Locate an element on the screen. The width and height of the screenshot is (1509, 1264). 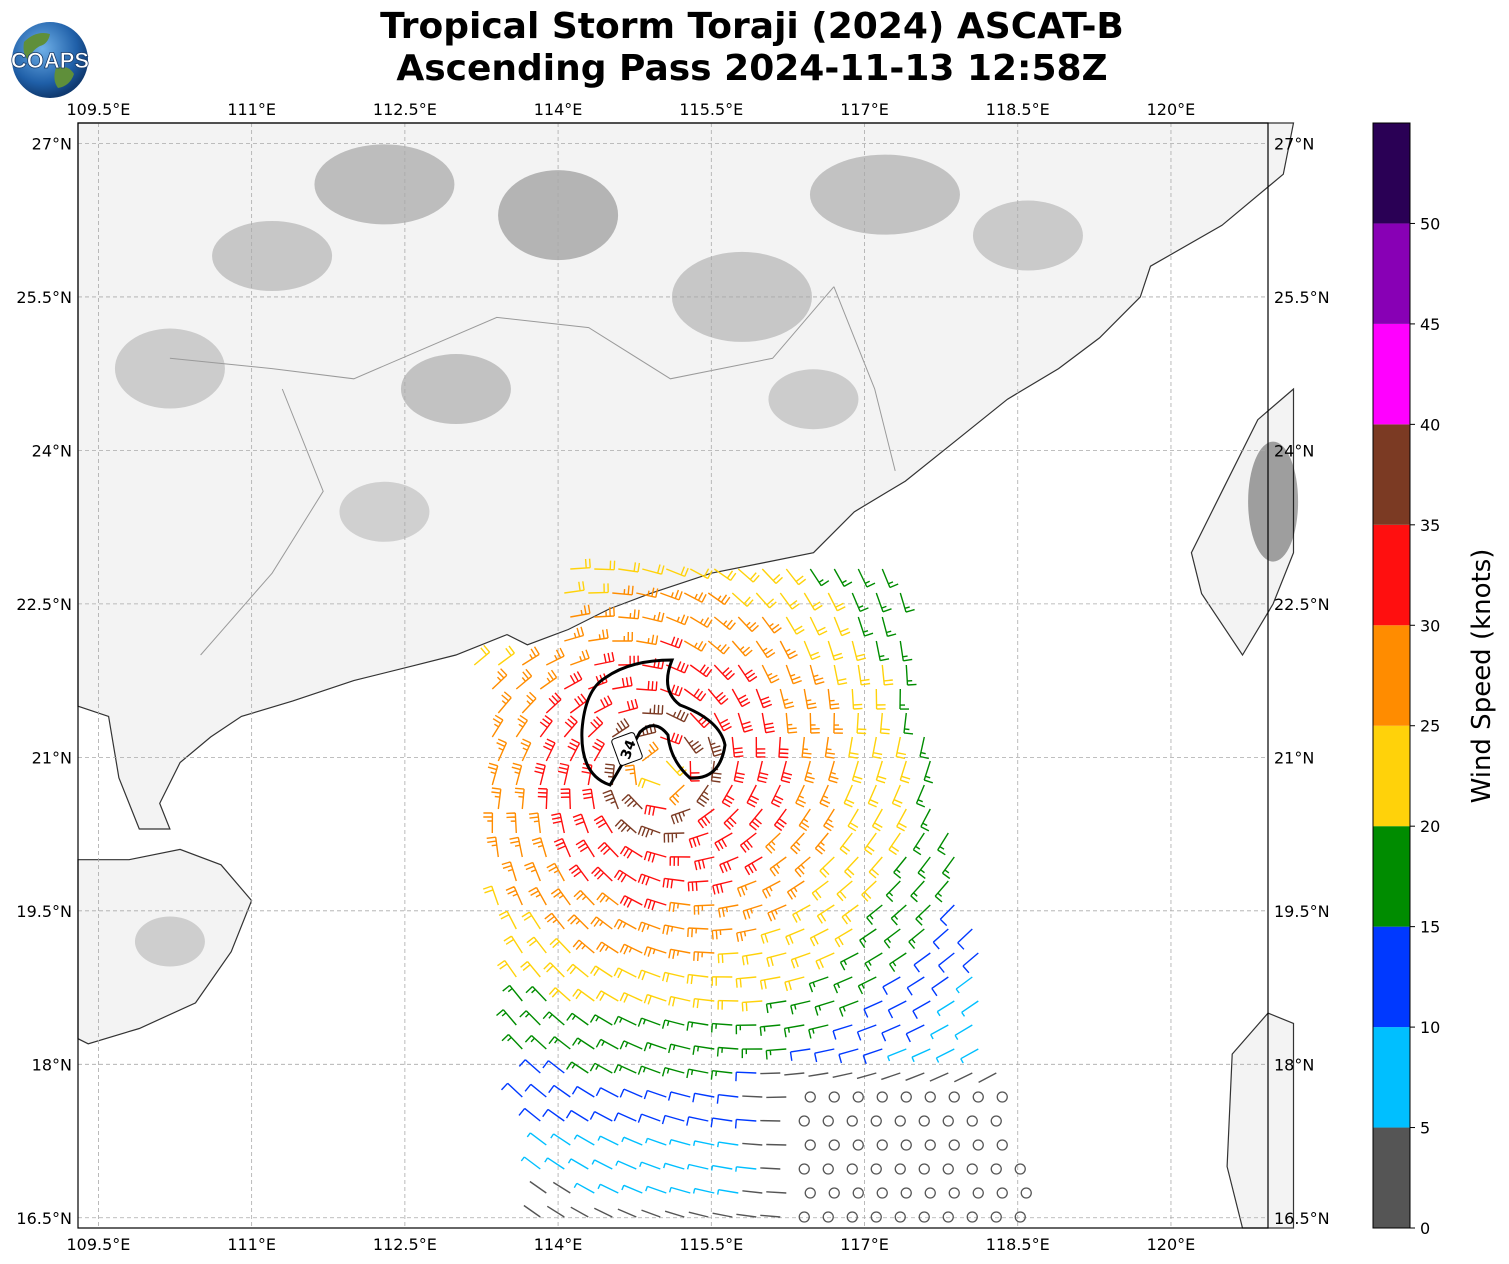
lat-tick-right: 22.5°N is located at coordinates (1302, 604).